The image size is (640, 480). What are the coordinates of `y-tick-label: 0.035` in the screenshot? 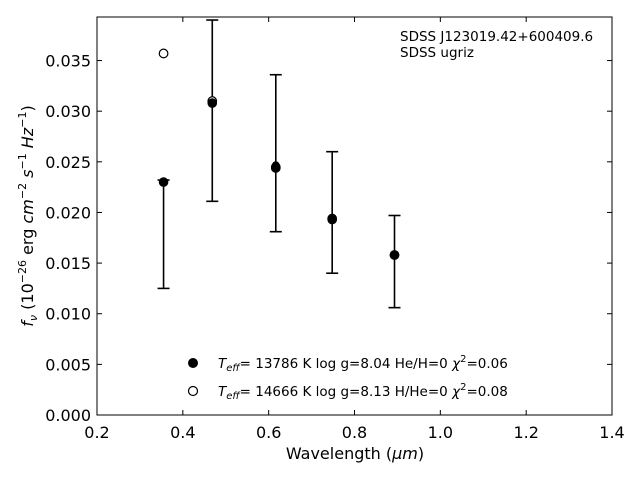 It's located at (68, 61).